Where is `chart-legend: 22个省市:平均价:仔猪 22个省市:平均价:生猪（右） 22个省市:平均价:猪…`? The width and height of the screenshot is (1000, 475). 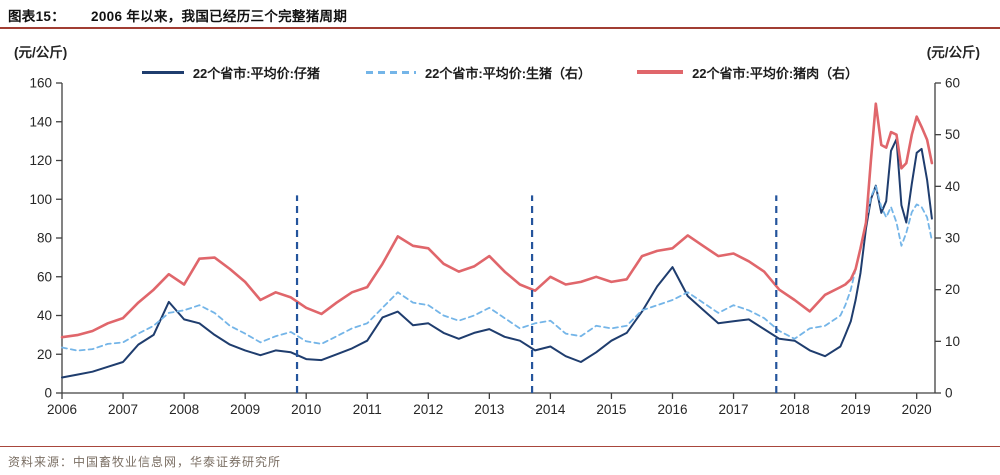
chart-legend: 22个省市:平均价:仔猪 22个省市:平均价:生猪（右） 22个省市:平均价:猪… is located at coordinates (500, 72).